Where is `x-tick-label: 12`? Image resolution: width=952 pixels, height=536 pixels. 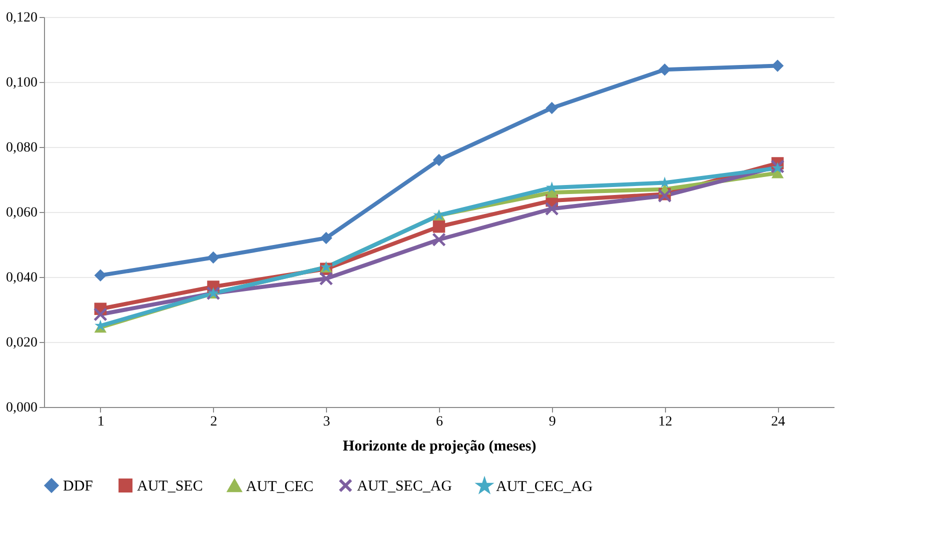
x-tick-label: 12 is located at coordinates (665, 422).